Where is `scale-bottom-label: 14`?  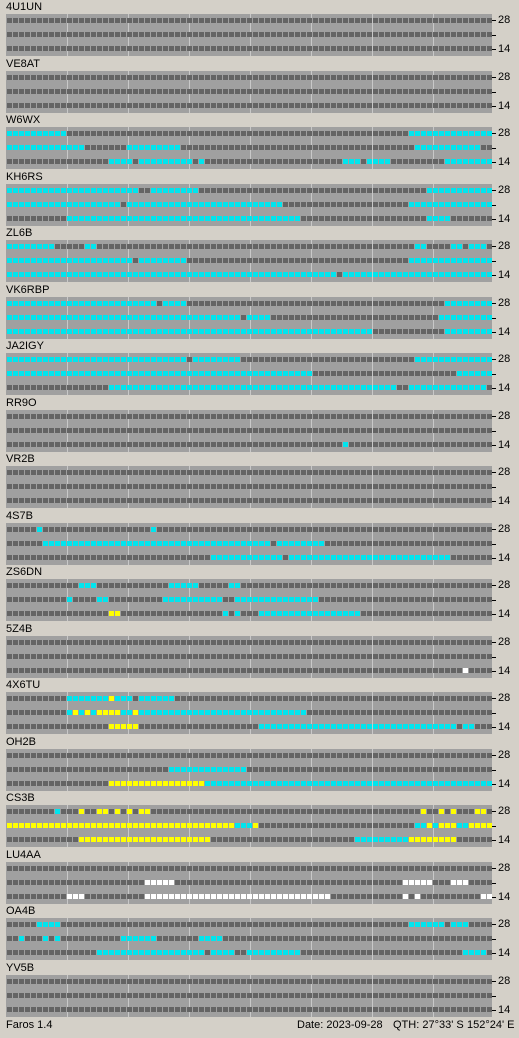 scale-bottom-label: 14 is located at coordinates (504, 783).